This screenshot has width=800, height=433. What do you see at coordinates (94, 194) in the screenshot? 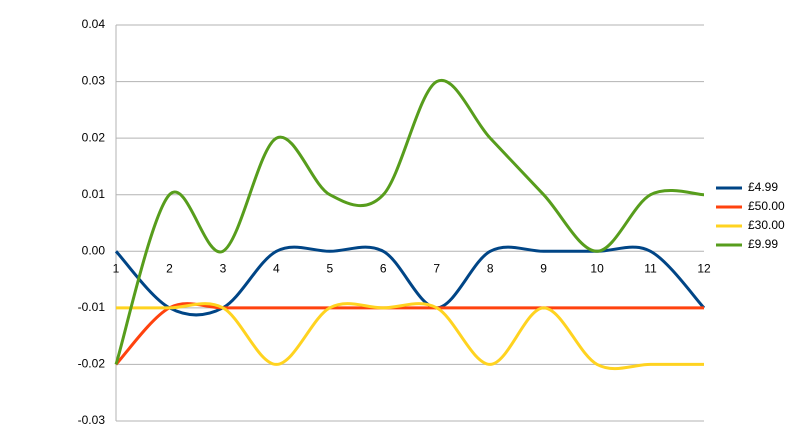
I see `y-tick-label: 0.01` at bounding box center [94, 194].